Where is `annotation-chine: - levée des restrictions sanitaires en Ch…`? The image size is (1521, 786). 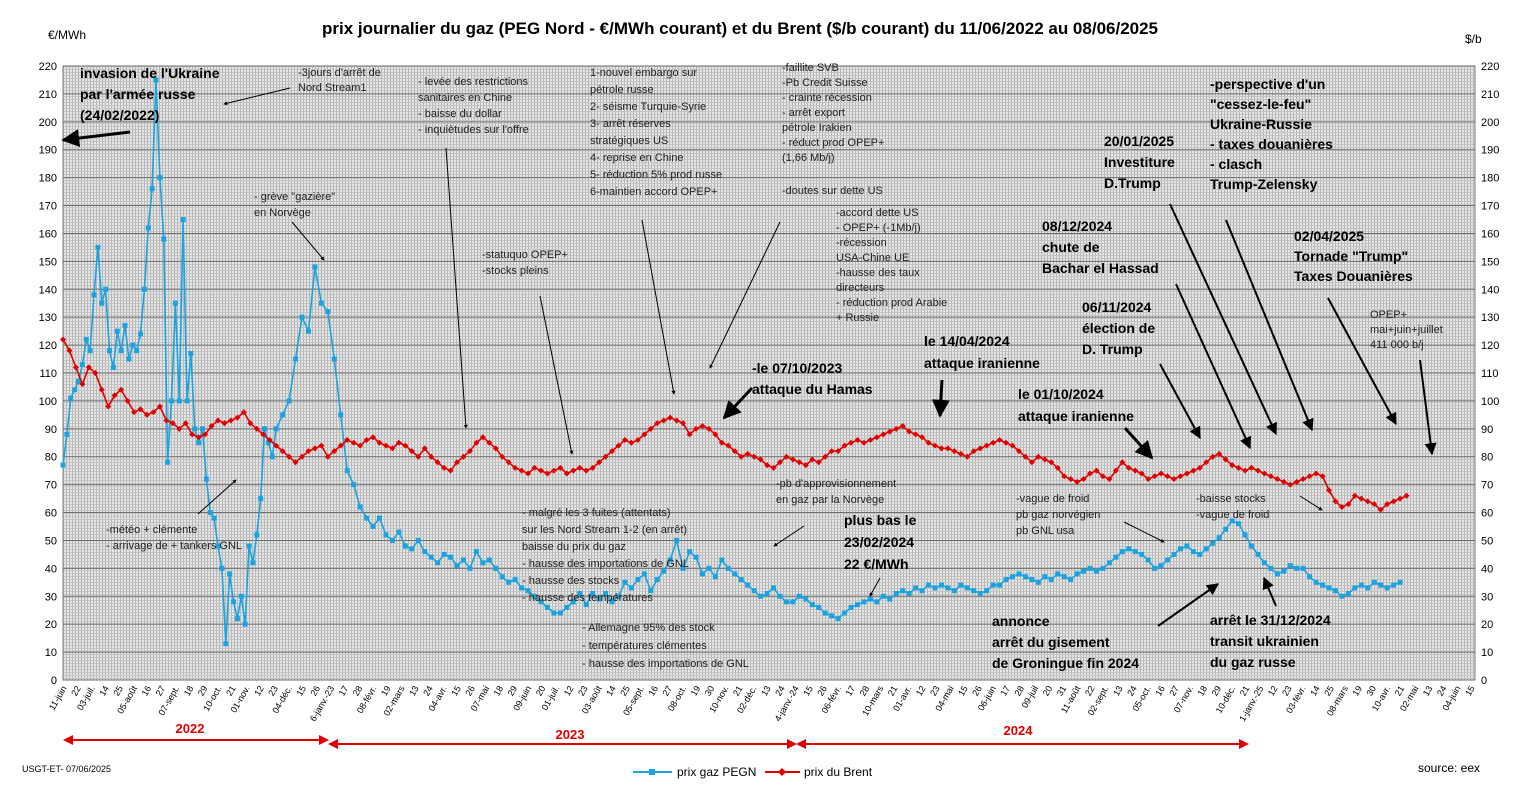
annotation-chine: - levée des restrictions sanitaires en Ch… is located at coordinates (473, 106).